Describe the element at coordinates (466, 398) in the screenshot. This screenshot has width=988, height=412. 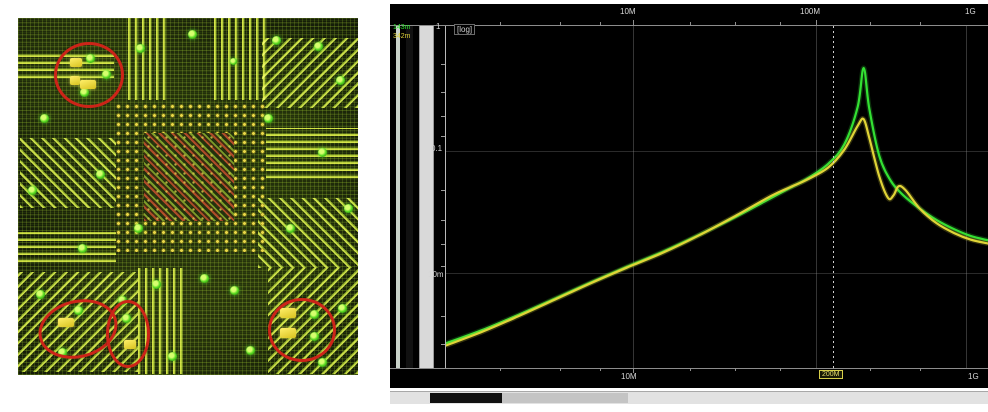
I see `horizontal-scrollbar-thumb` at that location.